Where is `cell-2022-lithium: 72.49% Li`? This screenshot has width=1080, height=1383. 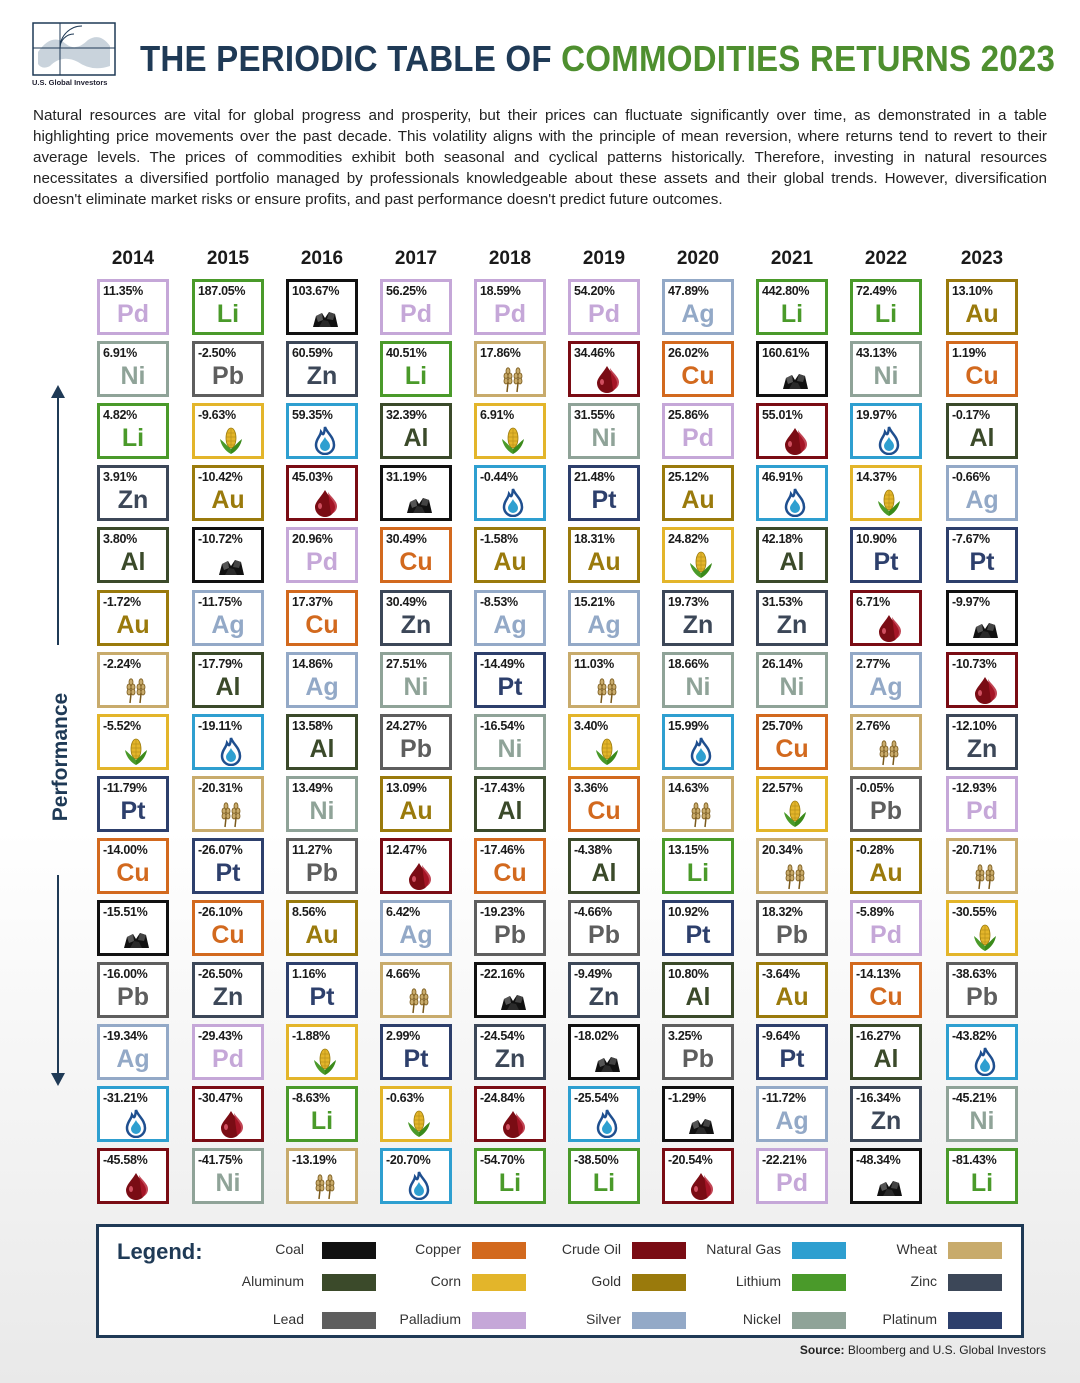
cell-2022-lithium: 72.49% Li is located at coordinates (886, 307).